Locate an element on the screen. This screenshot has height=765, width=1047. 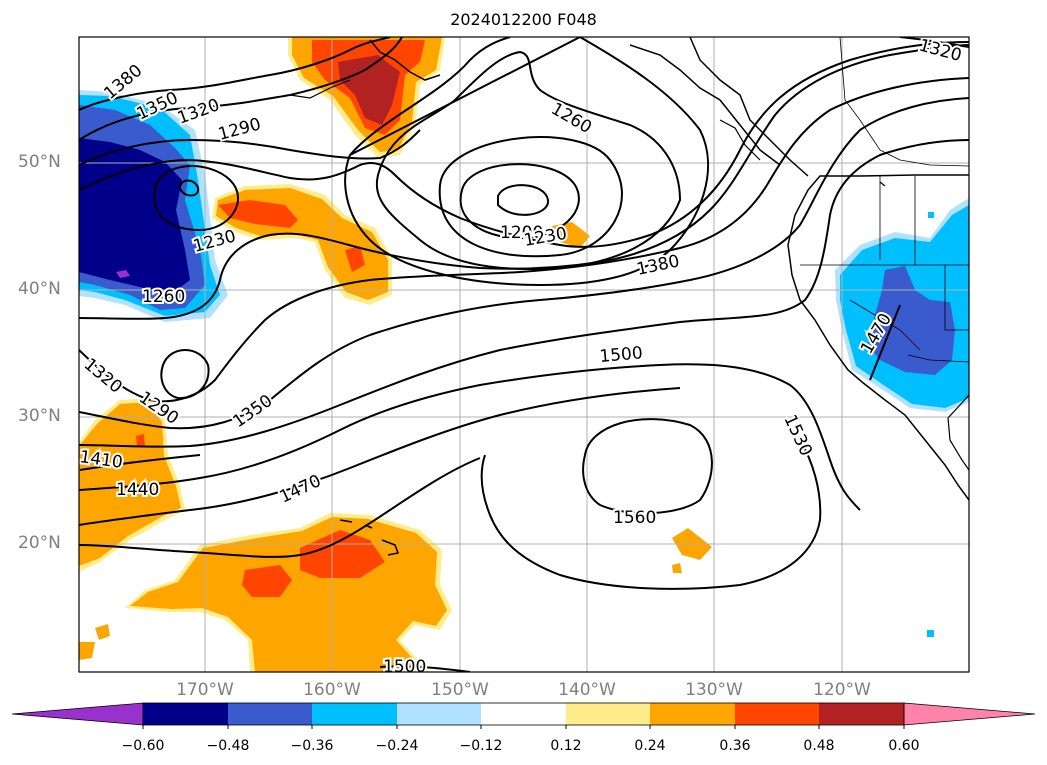
colorbar-tick-label: 0.48 is located at coordinates (819, 746).